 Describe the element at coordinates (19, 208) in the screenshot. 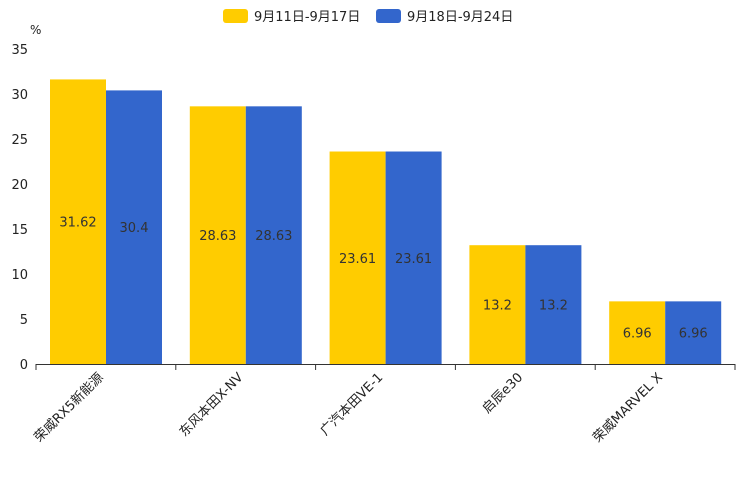

I see `y-axis-ticks: 0 5 10 15 20 25 30 35` at that location.